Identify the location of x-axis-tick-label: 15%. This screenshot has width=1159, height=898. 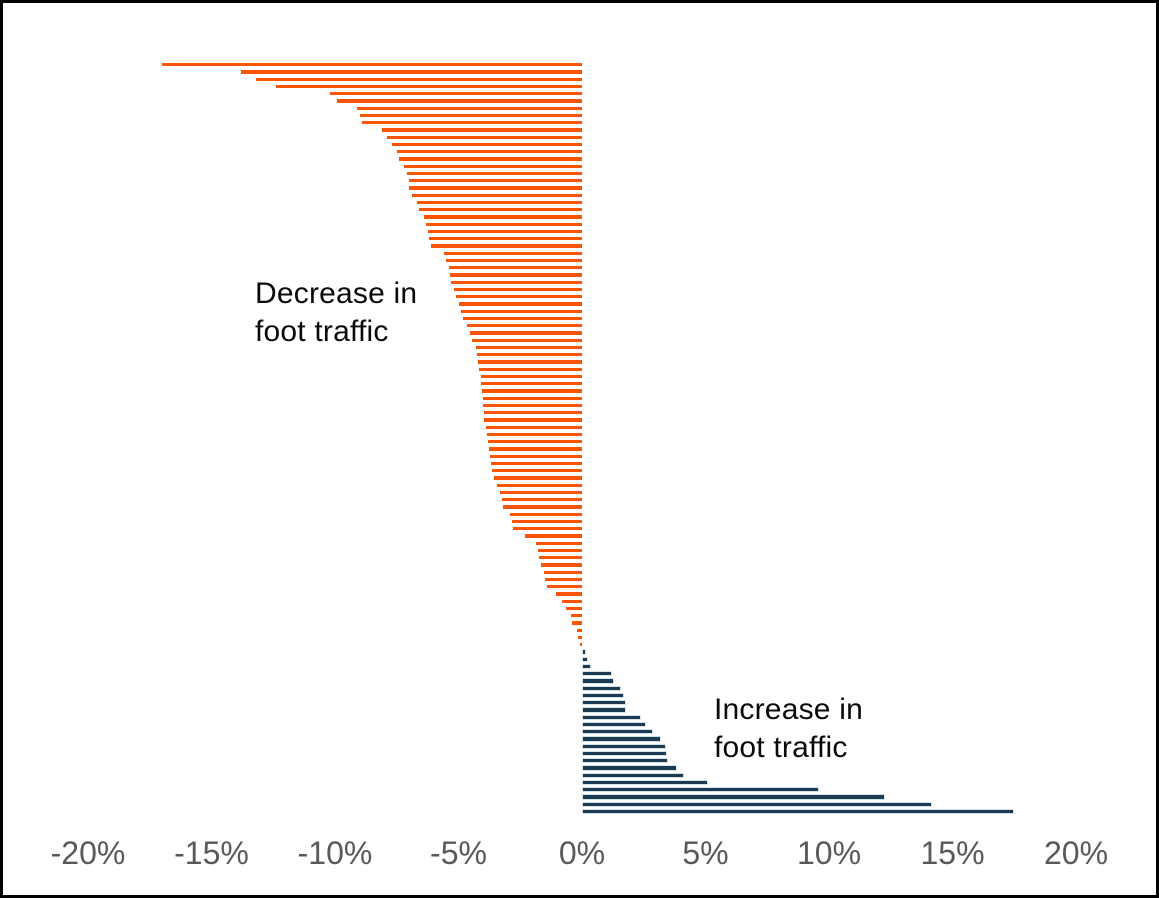
(952, 853).